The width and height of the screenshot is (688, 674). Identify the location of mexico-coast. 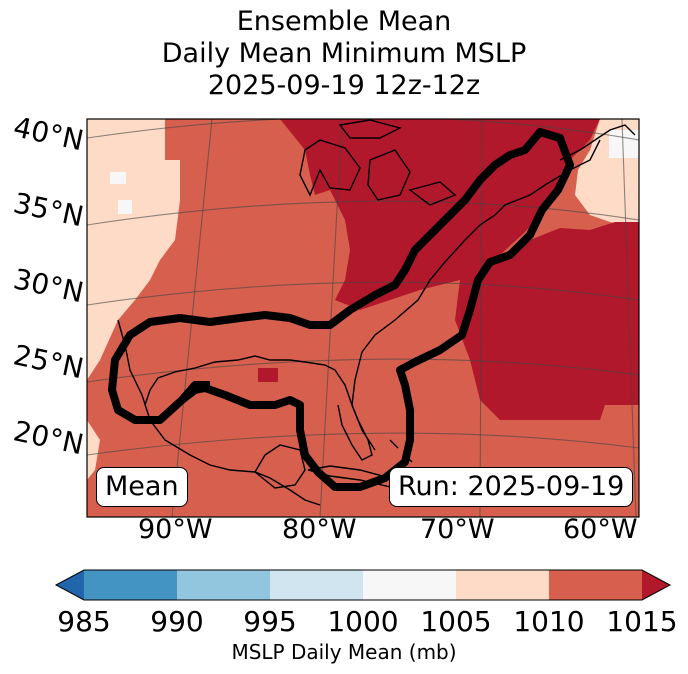
(219, 412).